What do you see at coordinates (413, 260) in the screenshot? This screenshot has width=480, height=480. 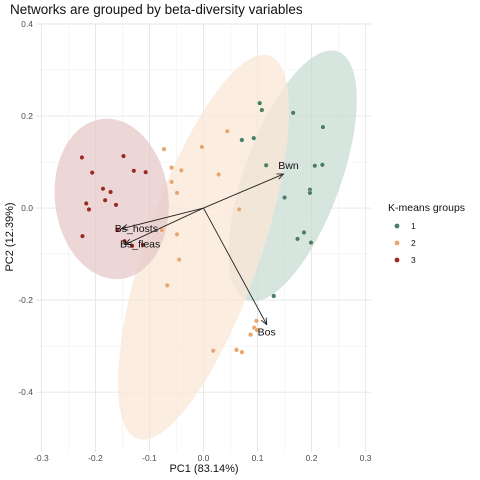 I see `legend-label-3: 3` at bounding box center [413, 260].